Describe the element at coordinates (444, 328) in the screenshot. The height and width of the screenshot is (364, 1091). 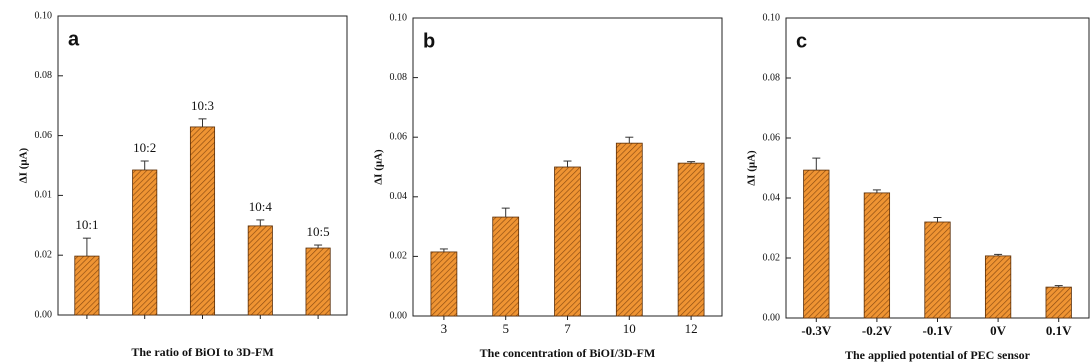
I see `x-tick-label: 3` at that location.